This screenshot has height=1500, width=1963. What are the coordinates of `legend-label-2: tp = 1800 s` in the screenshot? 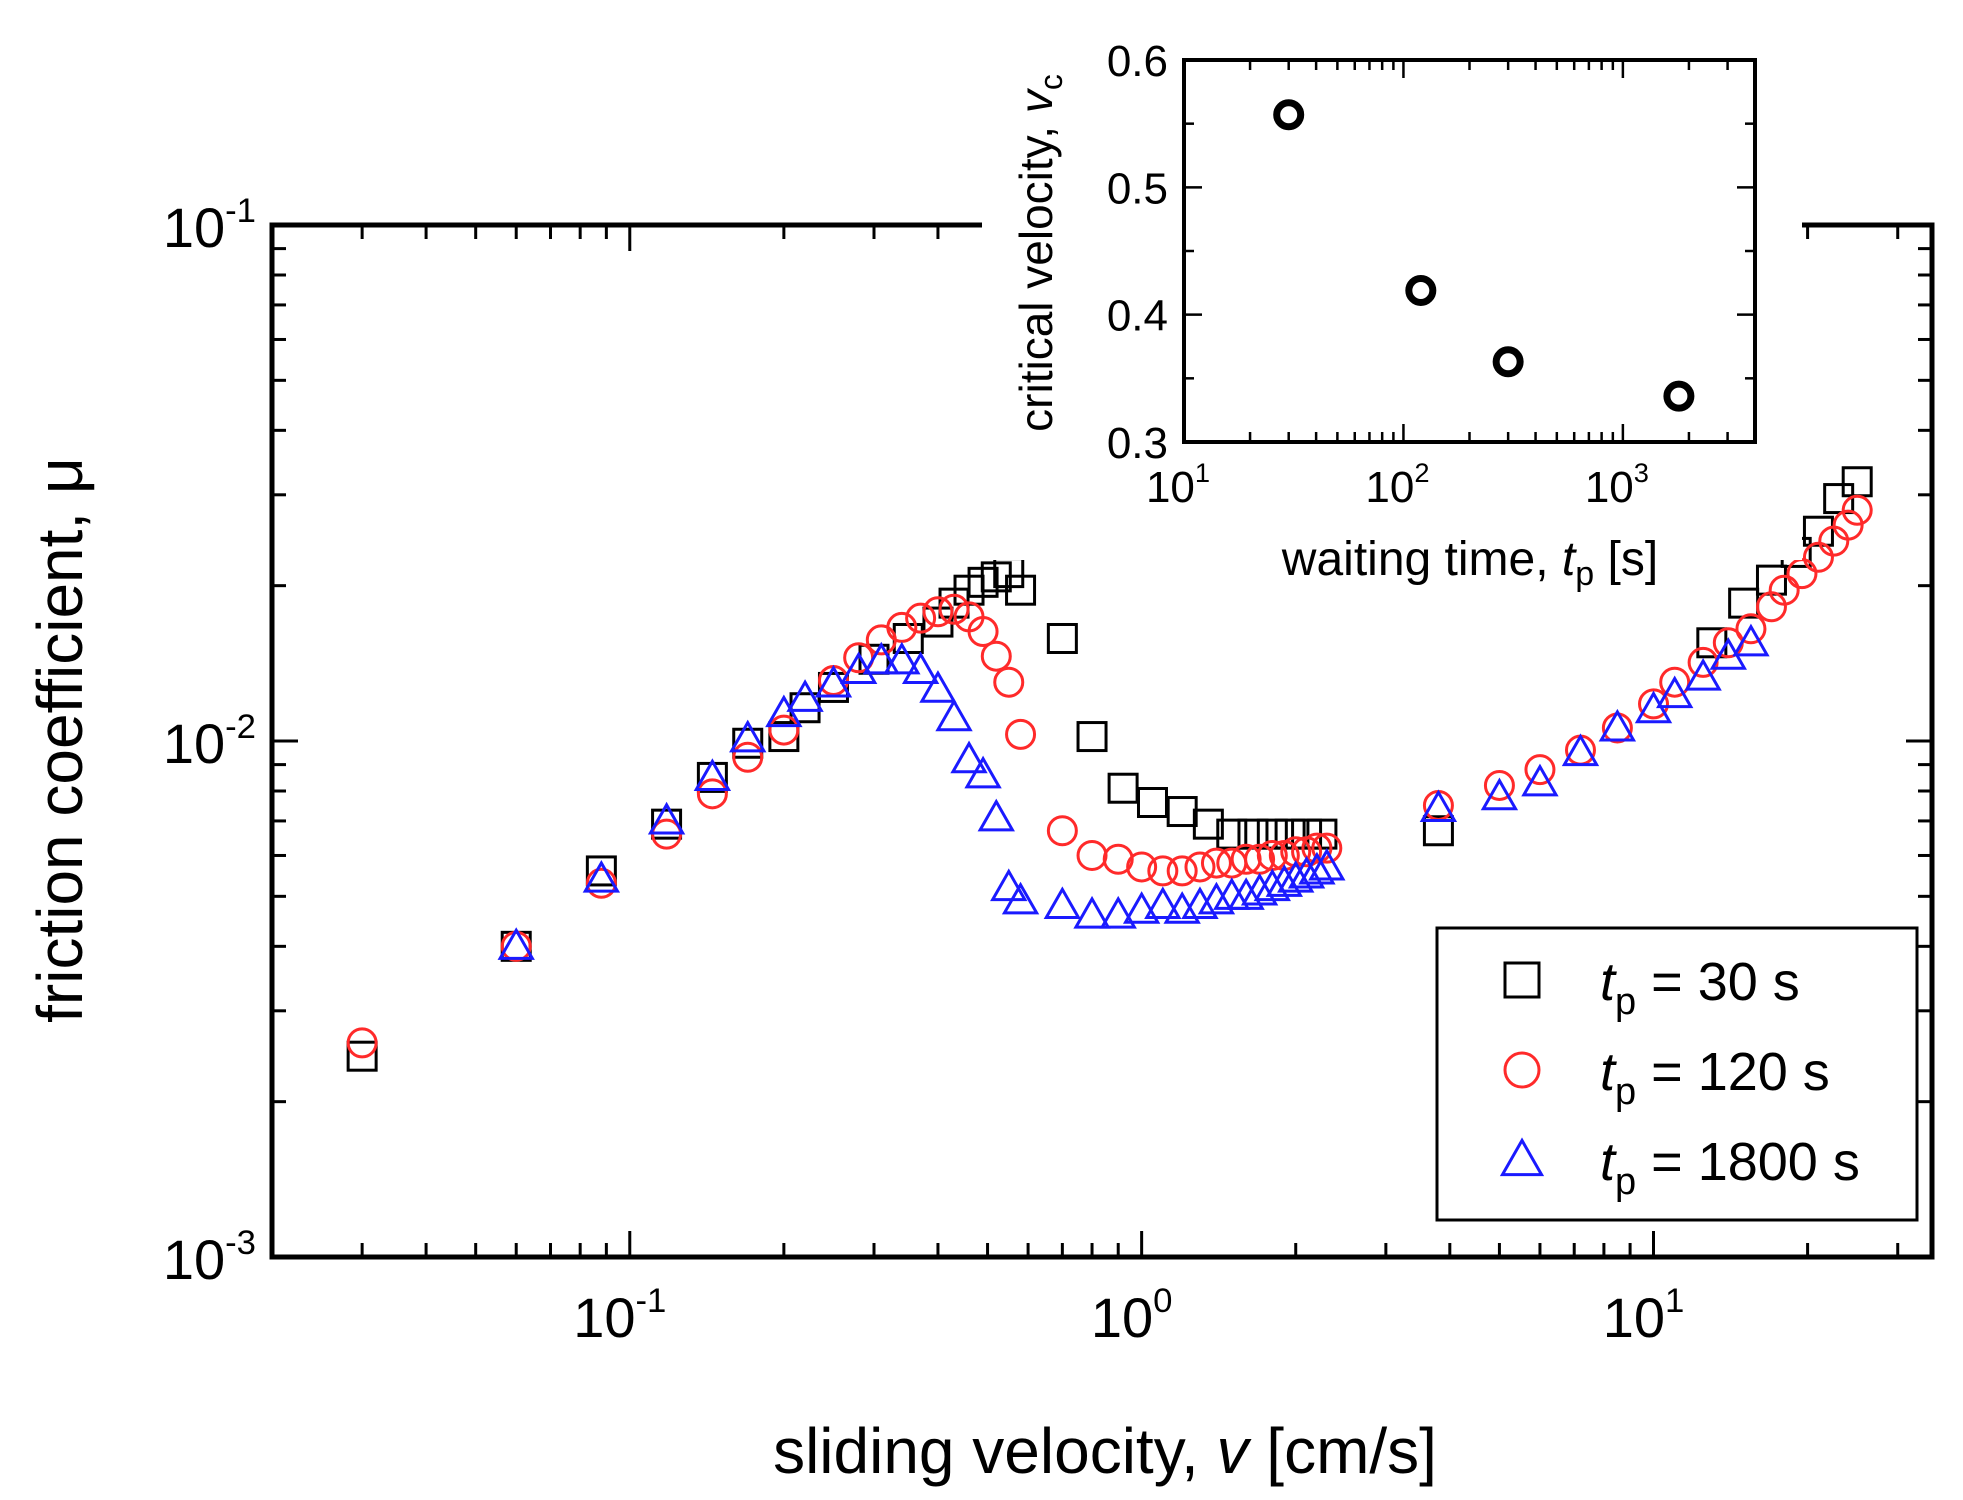 It's located at (1730, 1167).